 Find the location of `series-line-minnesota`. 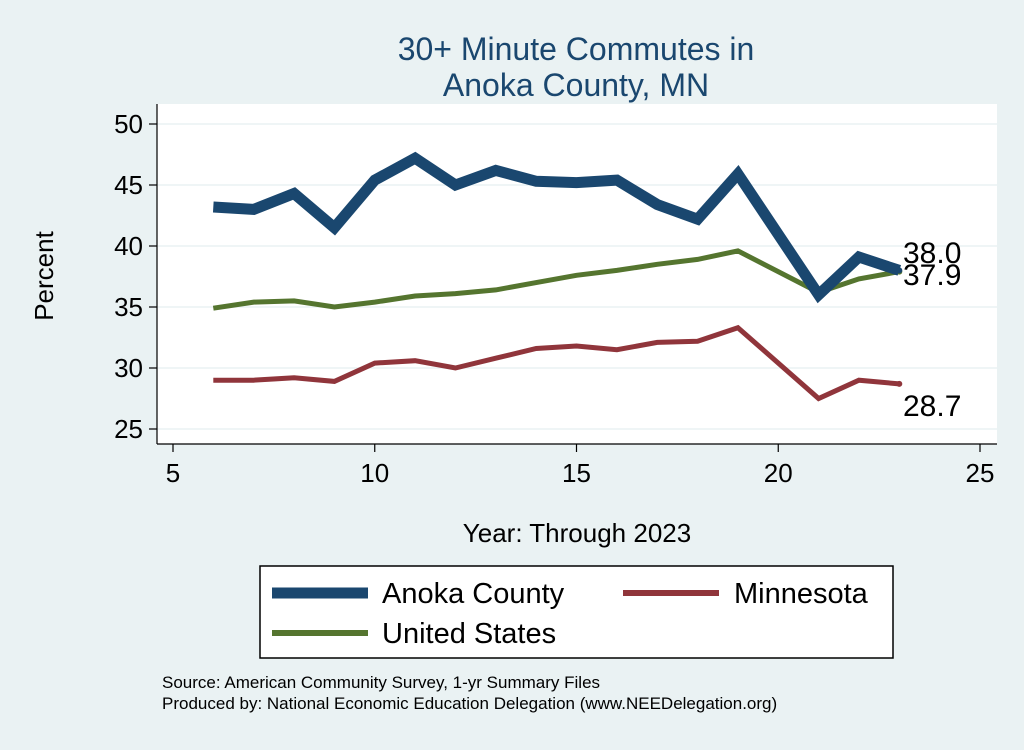

series-line-minnesota is located at coordinates (556, 363).